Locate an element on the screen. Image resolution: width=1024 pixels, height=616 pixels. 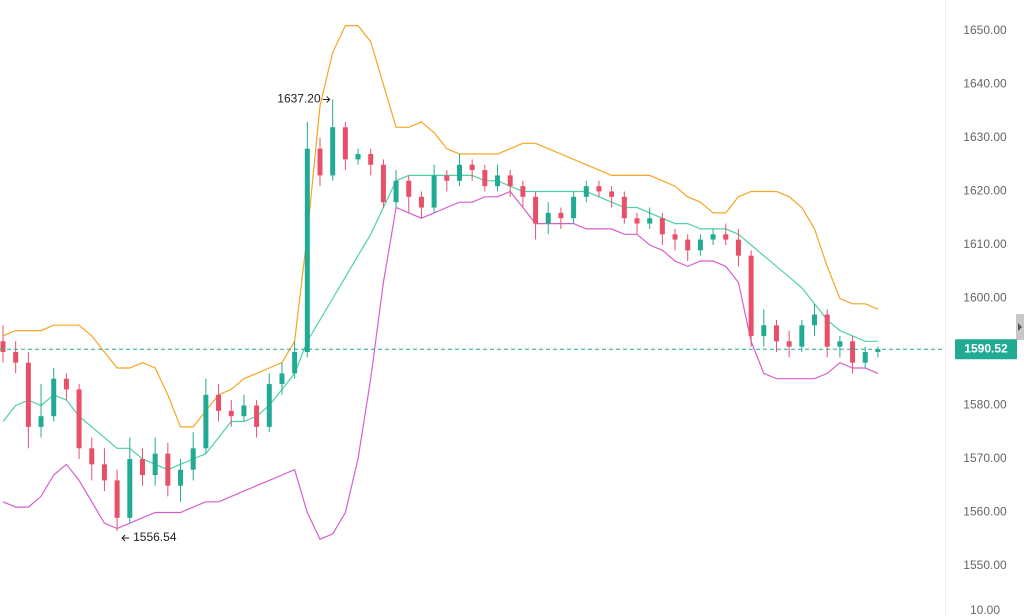
indicator-tick-label: 10.00 is located at coordinates (985, 609).